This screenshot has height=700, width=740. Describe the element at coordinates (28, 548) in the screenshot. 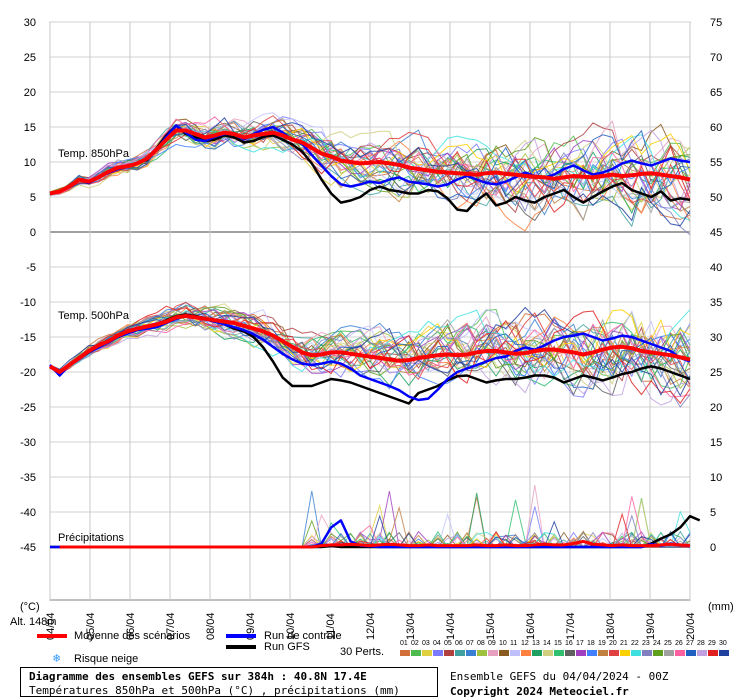

I see `left-tick-label: -45` at that location.